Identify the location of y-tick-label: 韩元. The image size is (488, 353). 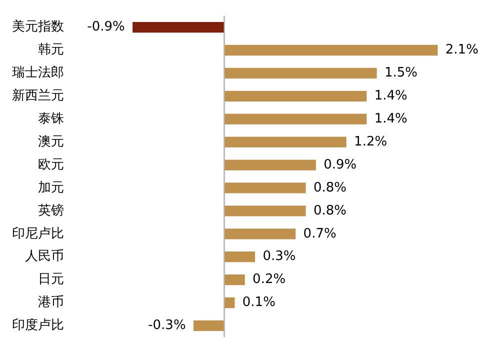
(51, 50).